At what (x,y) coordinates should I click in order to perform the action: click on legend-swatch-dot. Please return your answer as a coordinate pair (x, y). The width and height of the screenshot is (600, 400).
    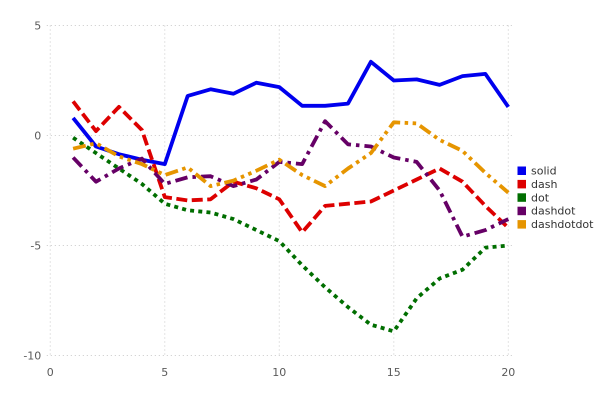
    Looking at the image, I should click on (521, 197).